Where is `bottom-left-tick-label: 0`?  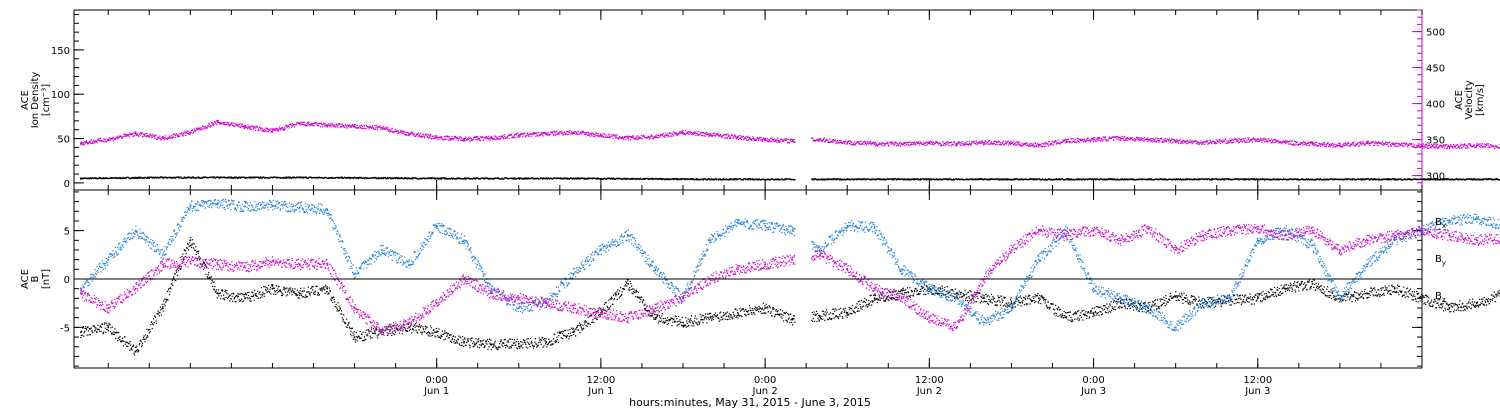 bottom-left-tick-label: 0 is located at coordinates (67, 280).